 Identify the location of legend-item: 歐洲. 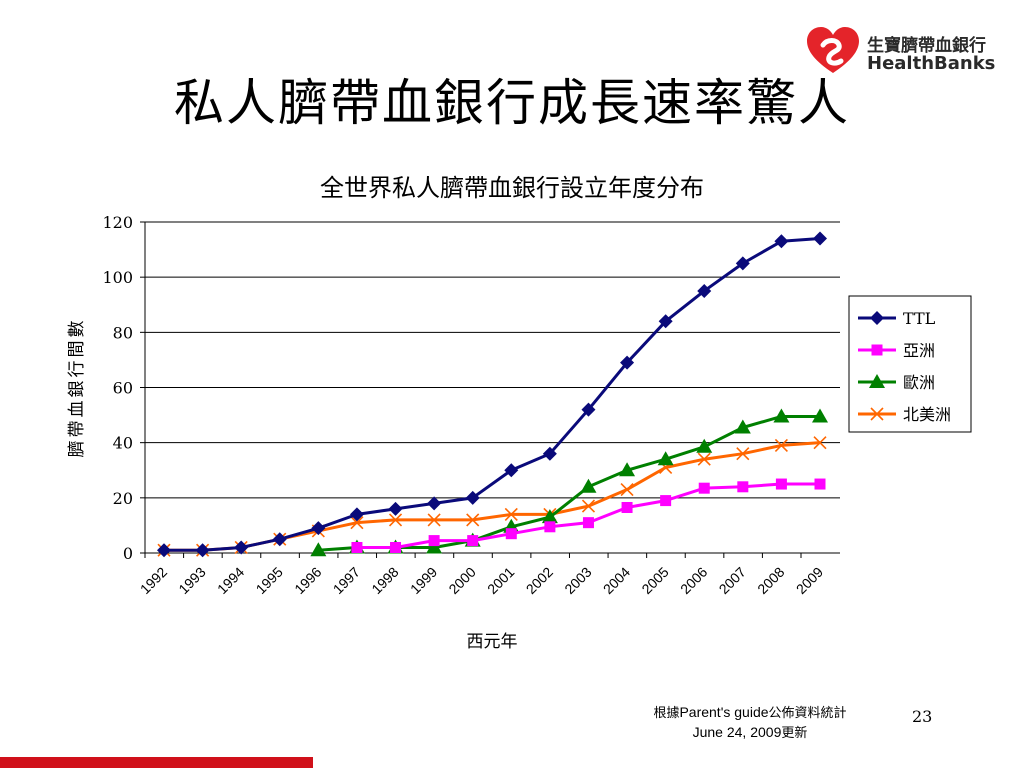
(896, 382).